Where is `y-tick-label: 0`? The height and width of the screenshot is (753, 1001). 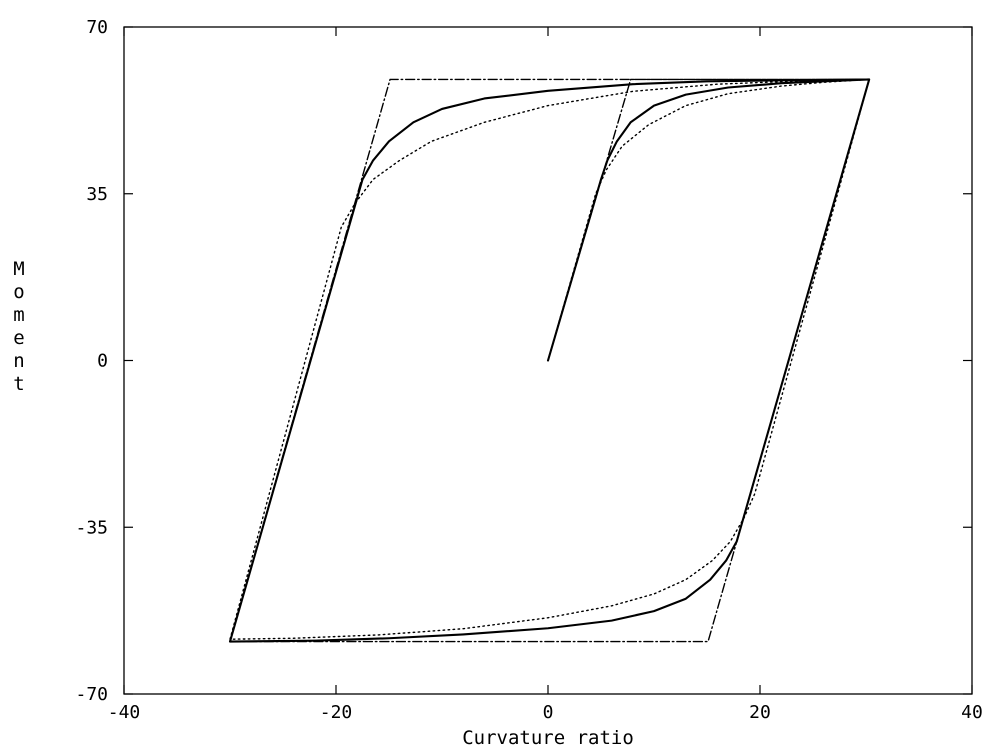
y-tick-label: 0 is located at coordinates (102, 361).